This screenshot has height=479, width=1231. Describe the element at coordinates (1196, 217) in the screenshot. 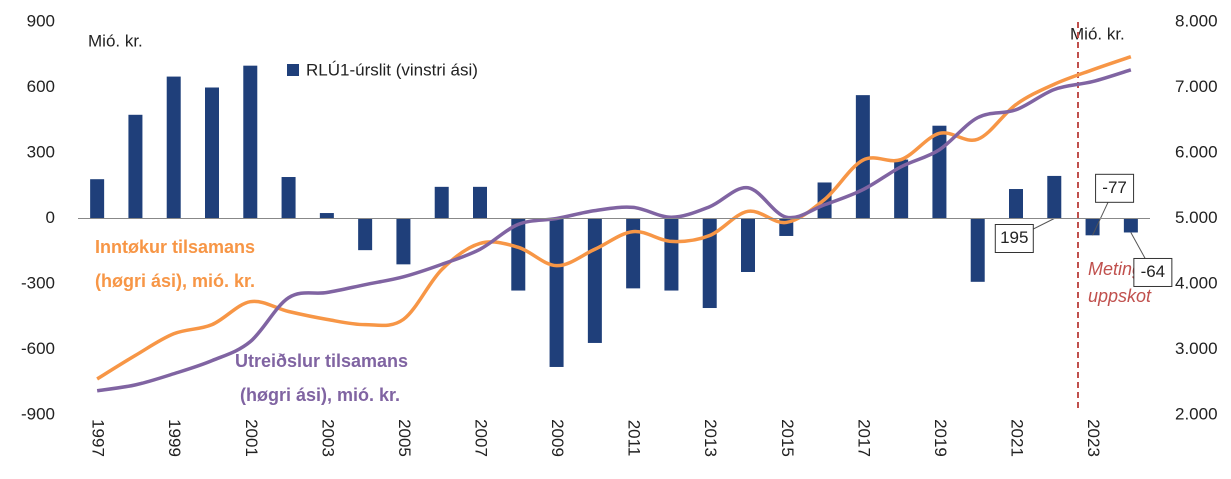

I see `y2-tick-label: 5.000` at that location.